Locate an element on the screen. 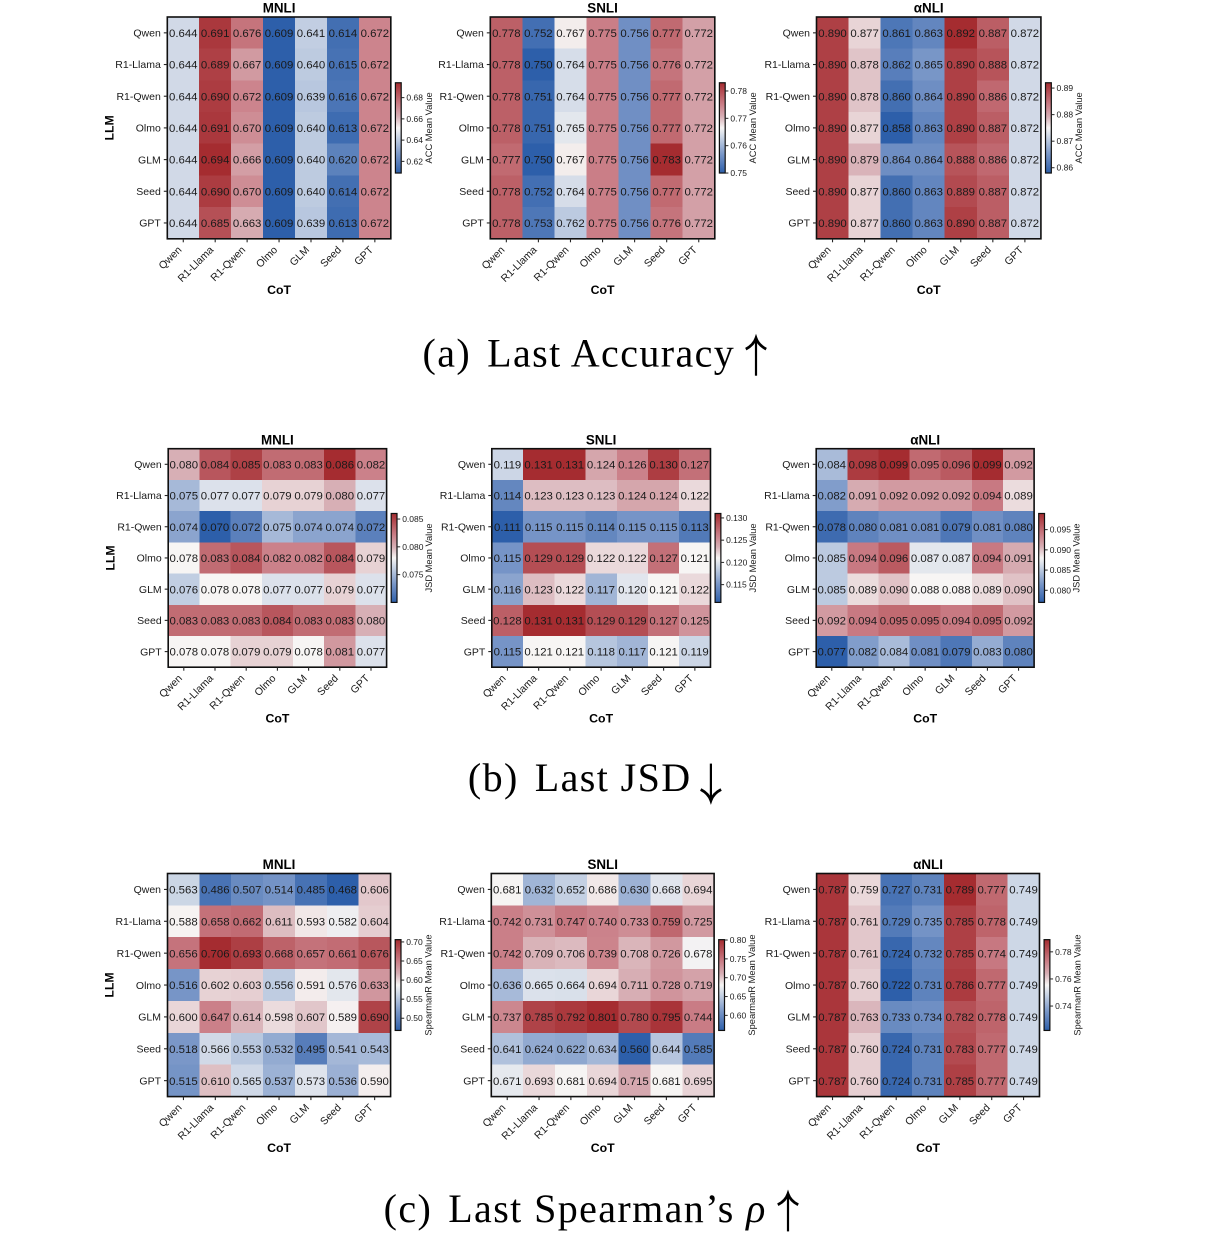 The width and height of the screenshot is (1207, 1246). svg-text: 0.878 is located at coordinates (864, 97).